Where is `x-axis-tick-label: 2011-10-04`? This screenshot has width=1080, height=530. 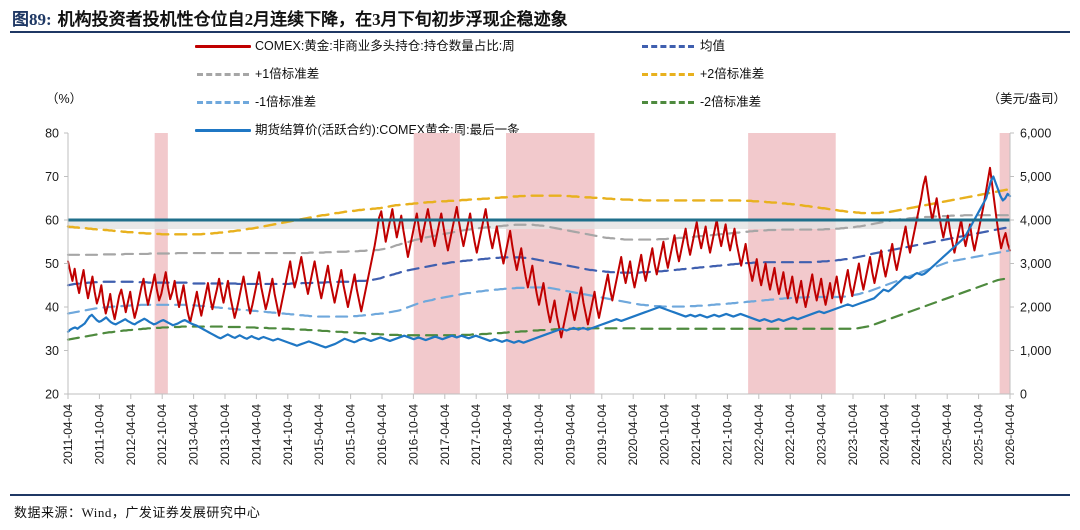 x-axis-tick-label: 2011-10-04 is located at coordinates (99, 434).